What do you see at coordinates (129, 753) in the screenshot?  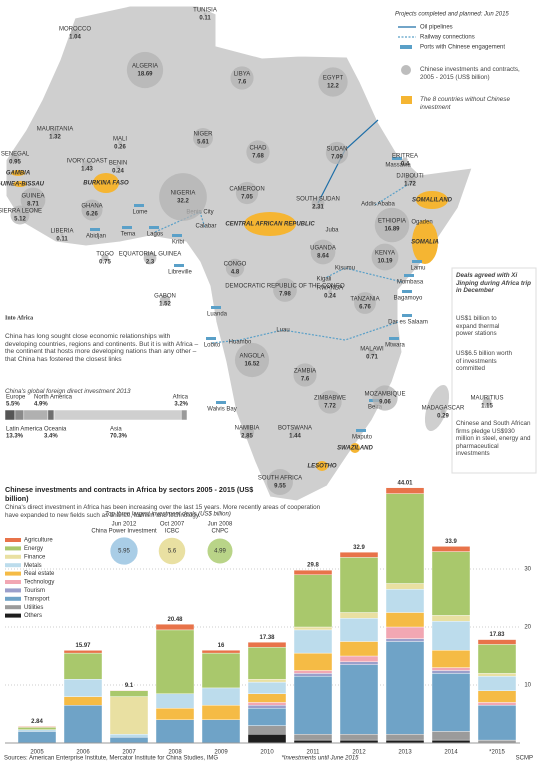 I see `x-tick-label: 2007` at bounding box center [129, 753].